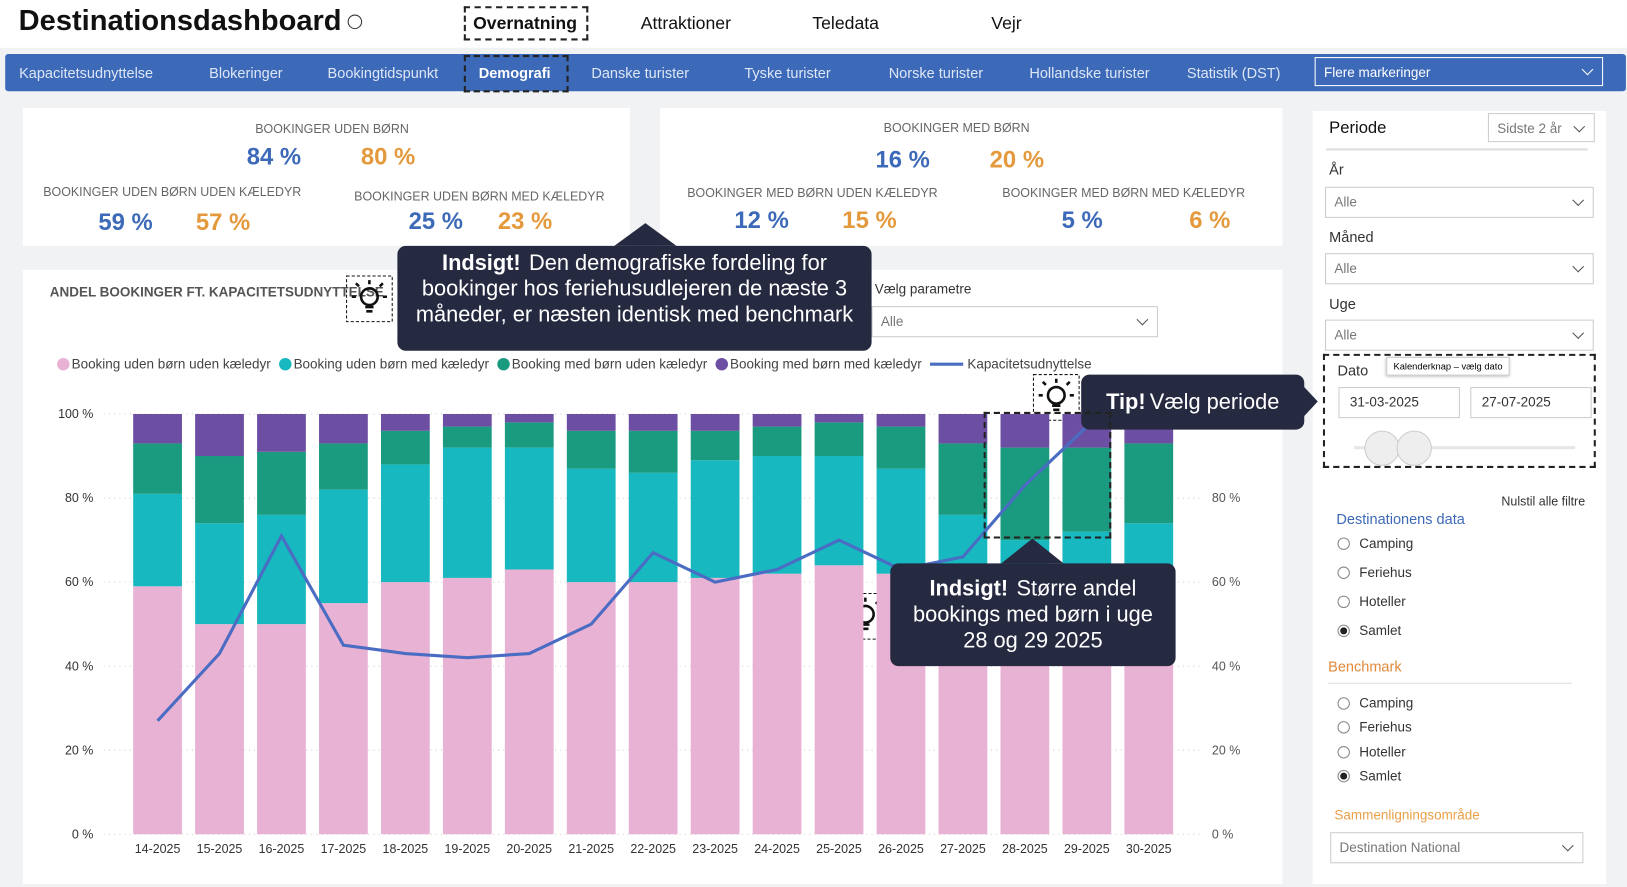 This screenshot has width=1627, height=887. I want to click on area-dropdown: Destination National, so click(1457, 848).